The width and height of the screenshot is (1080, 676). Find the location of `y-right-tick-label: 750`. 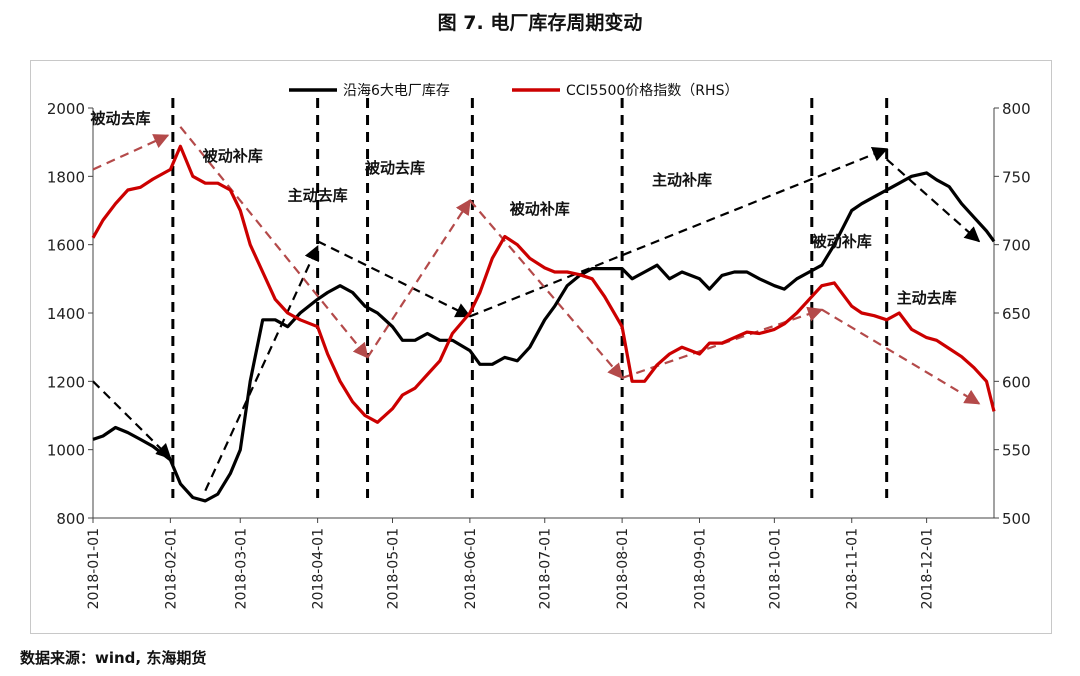

y-right-tick-label: 750 is located at coordinates (1016, 177).